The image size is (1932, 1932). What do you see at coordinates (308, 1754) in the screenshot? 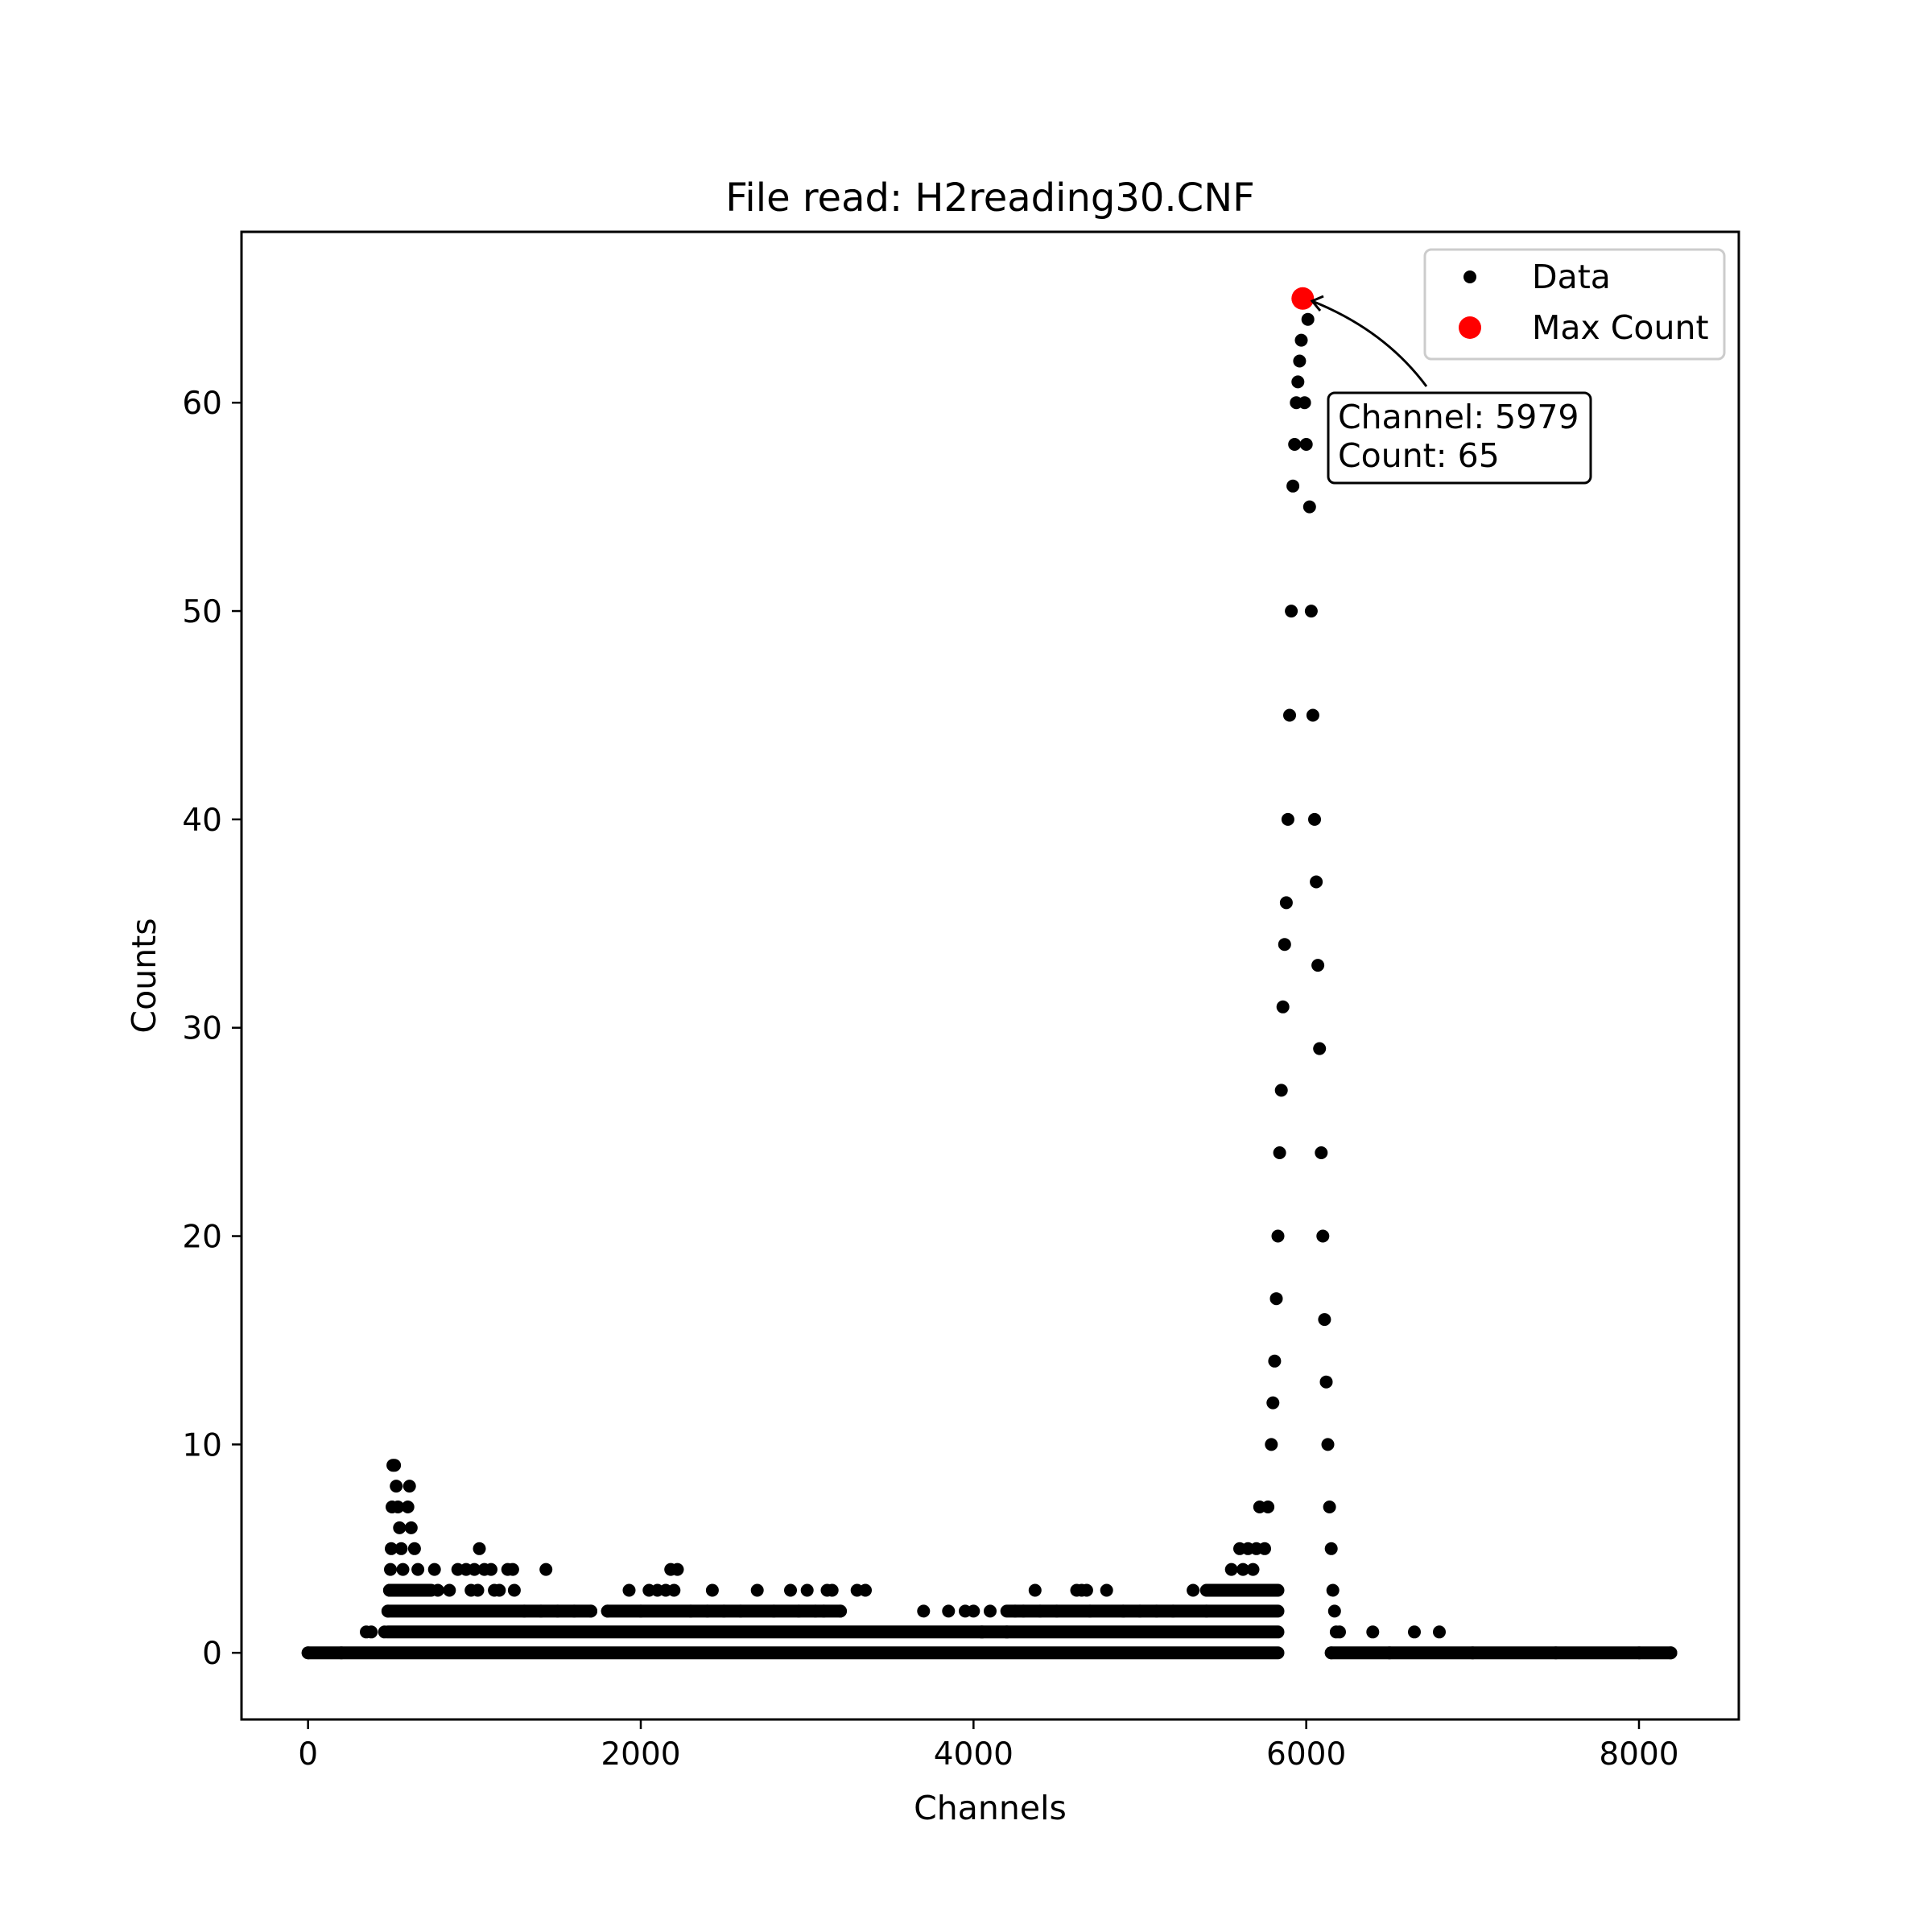
I see `x-tick-label: 0` at bounding box center [308, 1754].